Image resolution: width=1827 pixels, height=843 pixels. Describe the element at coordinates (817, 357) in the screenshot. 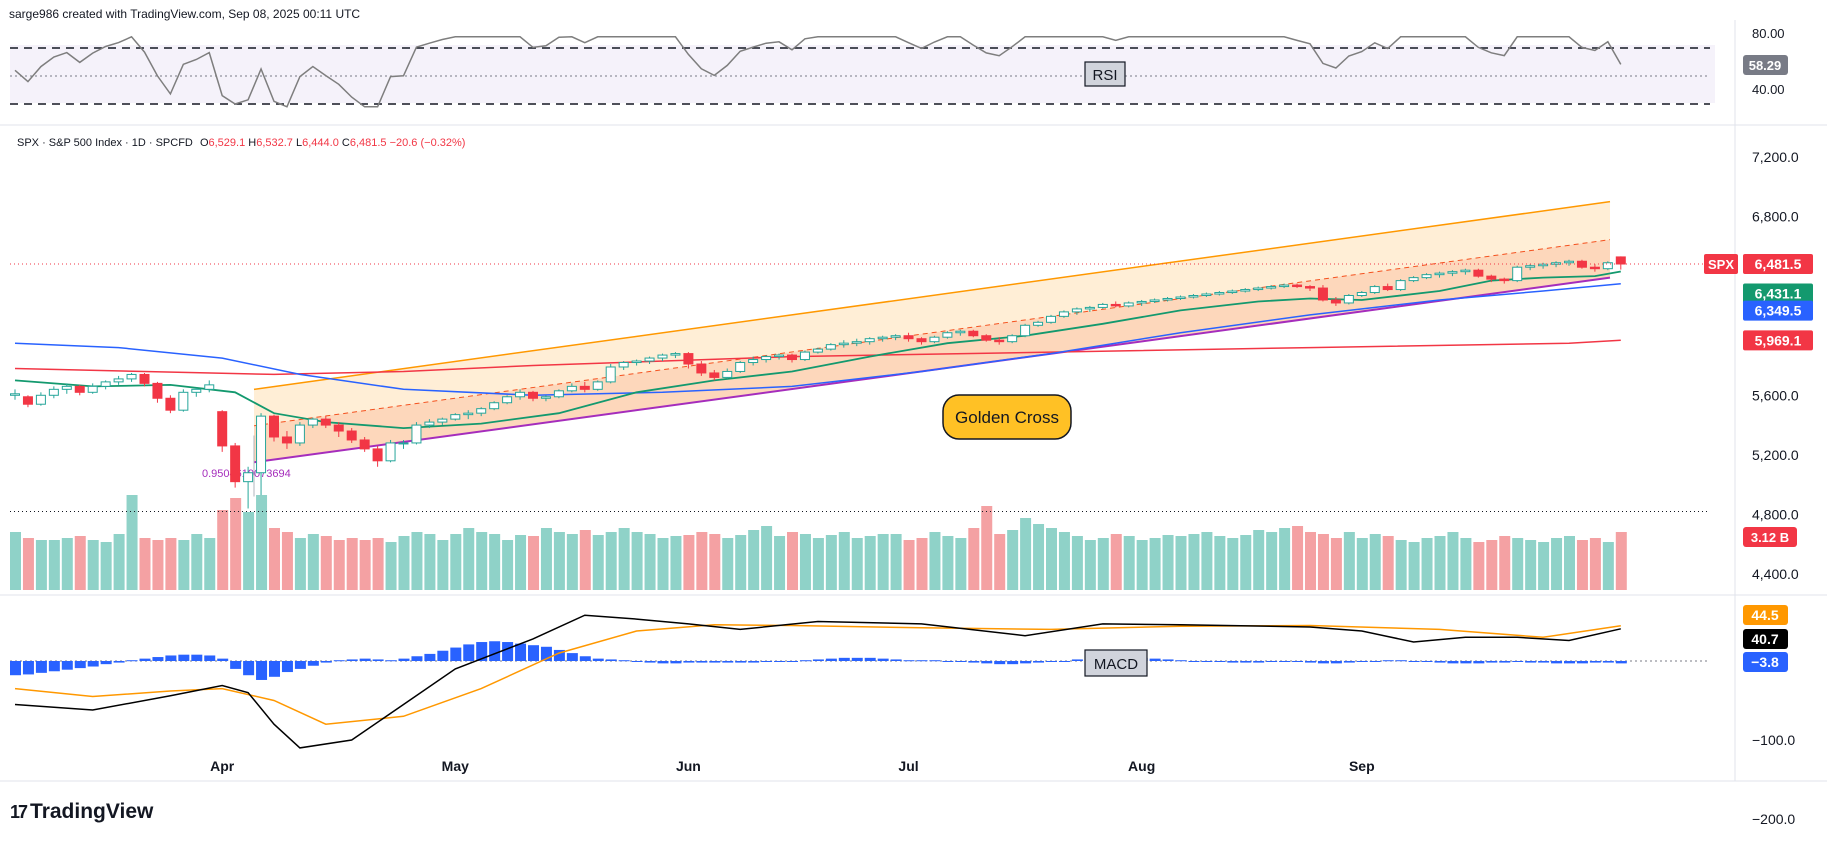

I see `sma-200-line` at that location.